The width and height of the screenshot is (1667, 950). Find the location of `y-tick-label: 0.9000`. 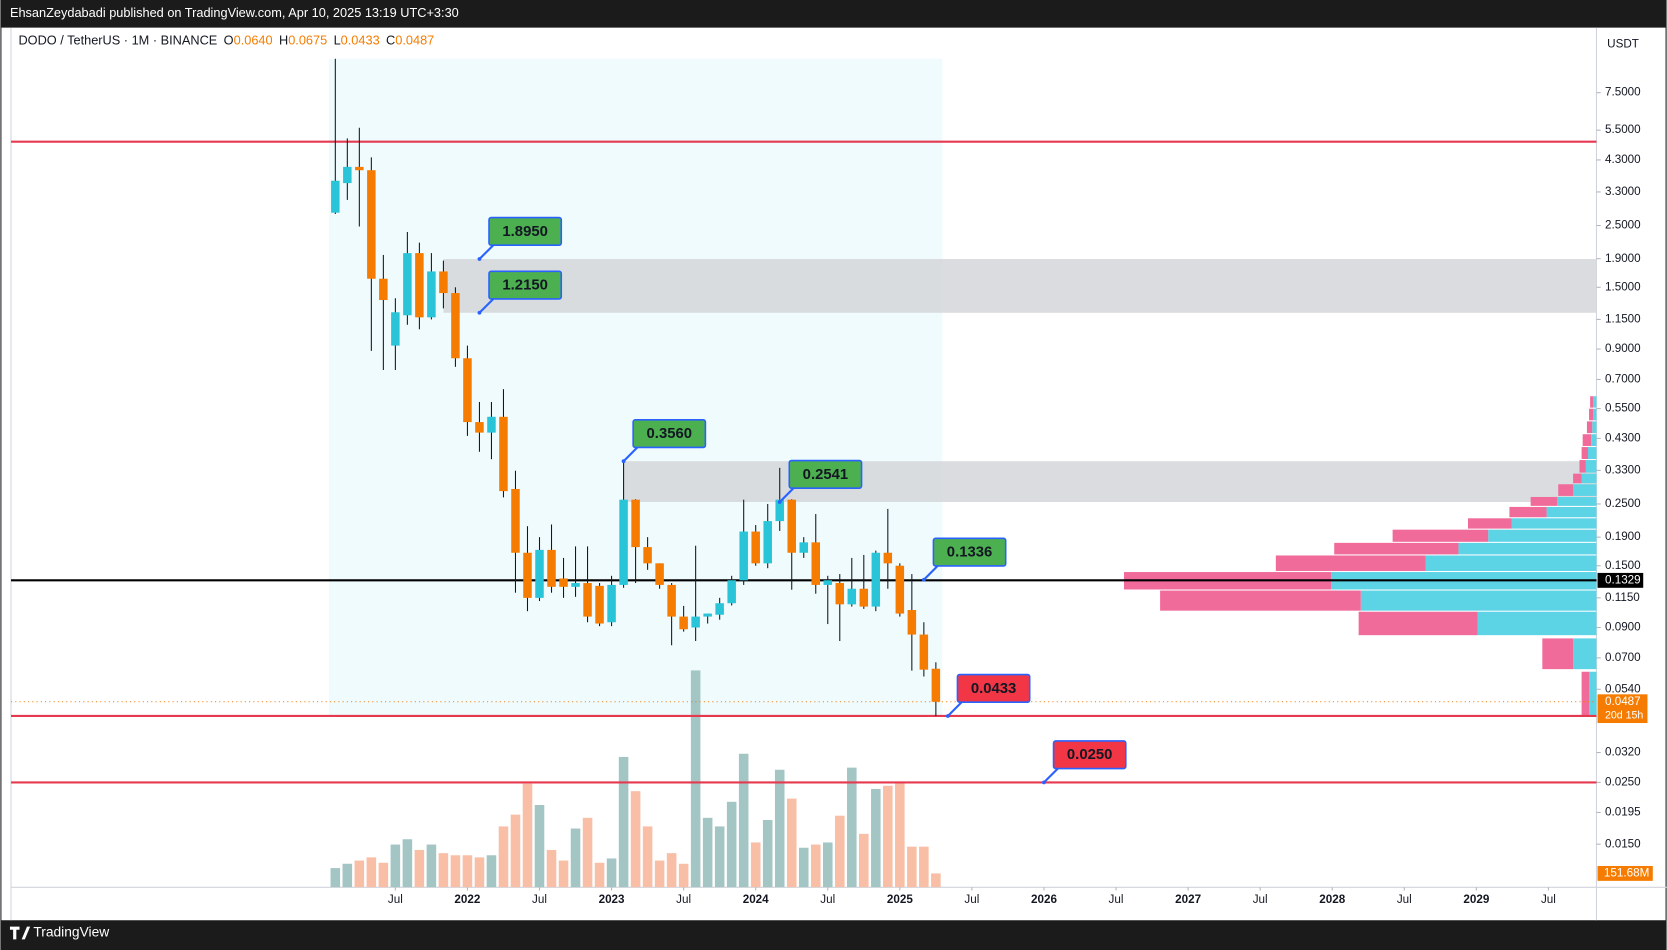

y-tick-label: 0.9000 is located at coordinates (1623, 348).